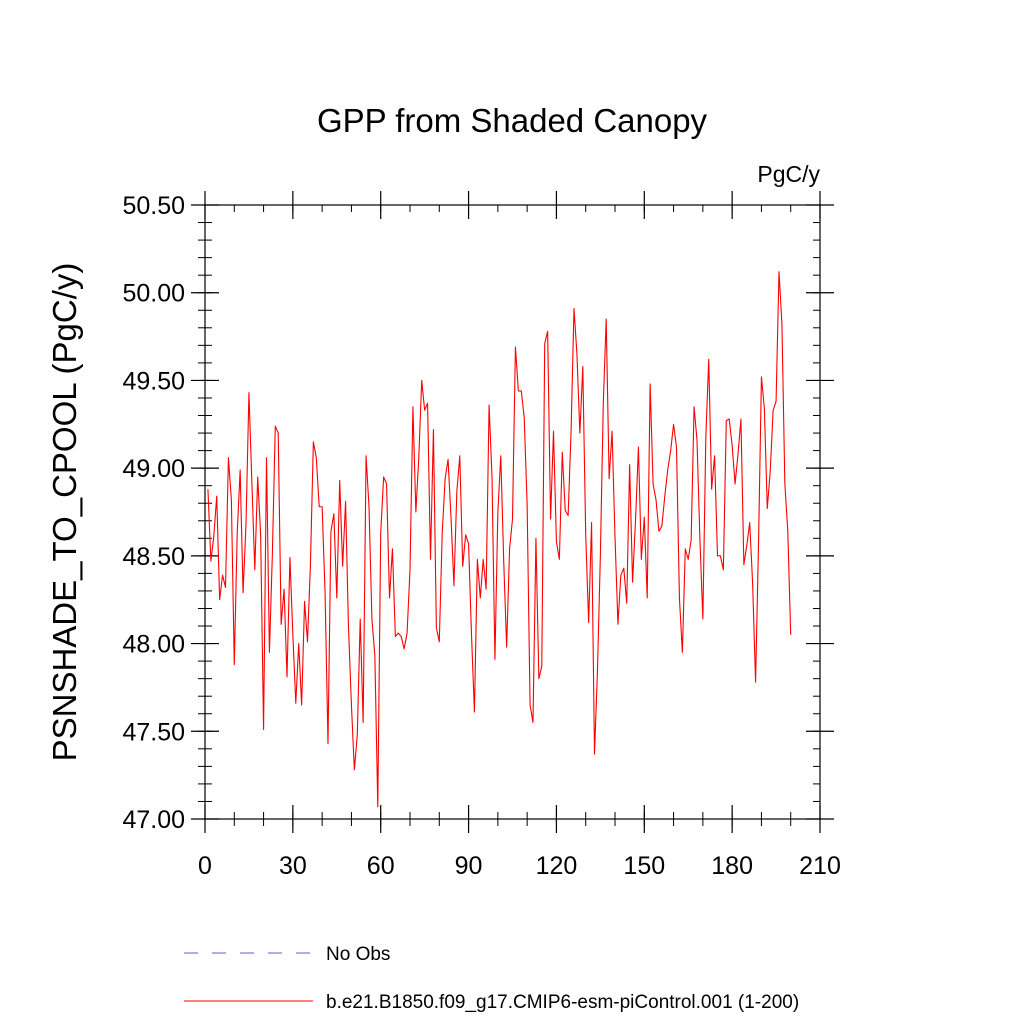  Describe the element at coordinates (557, 866) in the screenshot. I see `x-tick-label: 120` at that location.